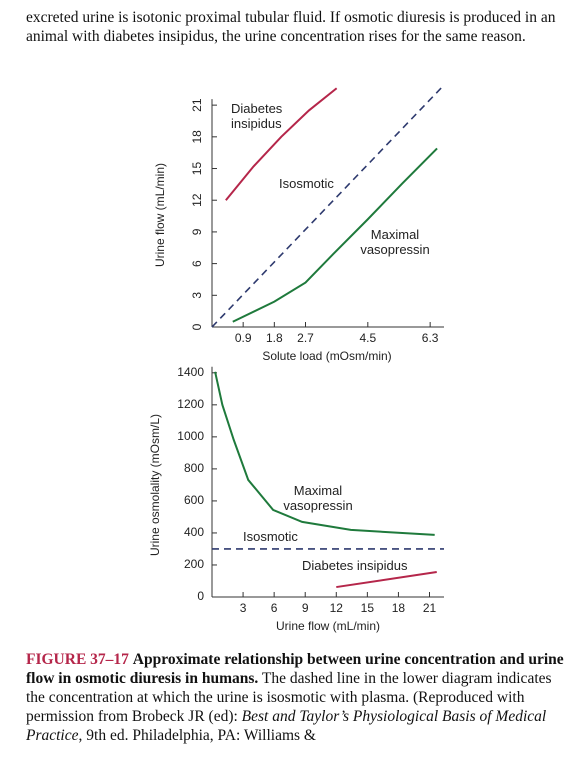 Image resolution: width=583 pixels, height=776 pixels. Describe the element at coordinates (243, 338) in the screenshot. I see `x-tick-label: 0.9` at that location.